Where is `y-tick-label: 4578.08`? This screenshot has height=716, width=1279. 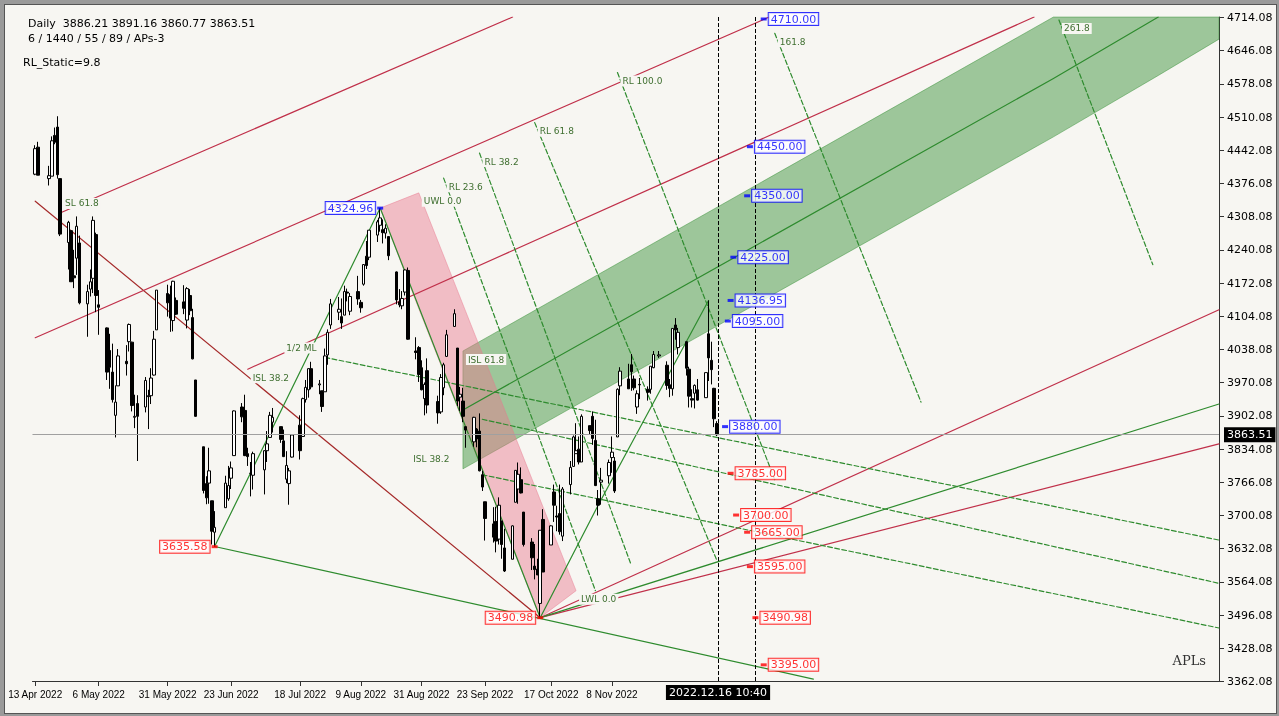 y-tick-label: 4578.08 is located at coordinates (1250, 84).